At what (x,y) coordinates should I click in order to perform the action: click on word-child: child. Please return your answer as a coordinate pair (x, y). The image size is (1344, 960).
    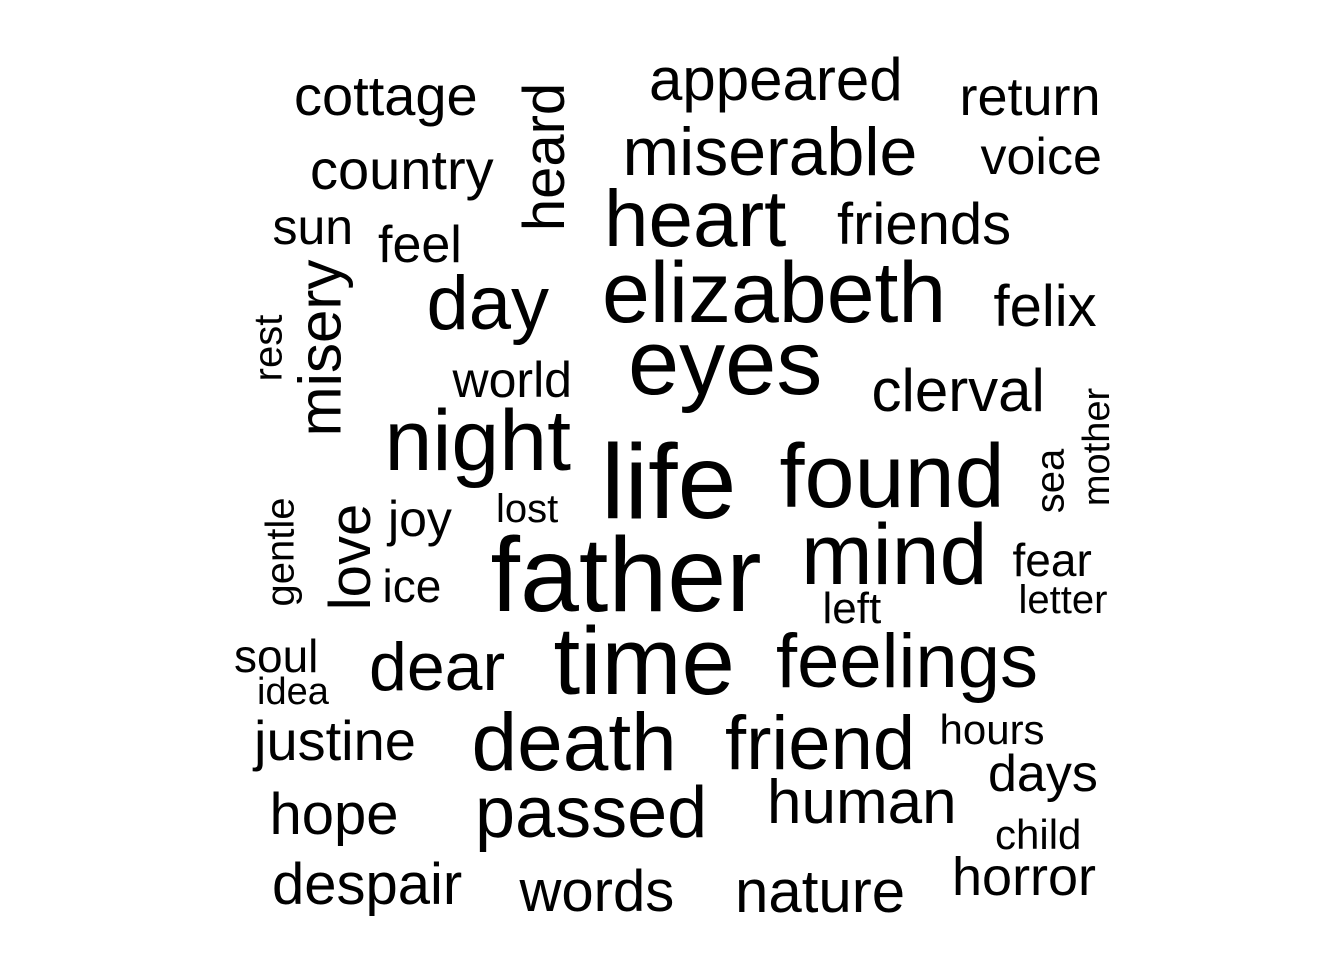
    Looking at the image, I should click on (1038, 834).